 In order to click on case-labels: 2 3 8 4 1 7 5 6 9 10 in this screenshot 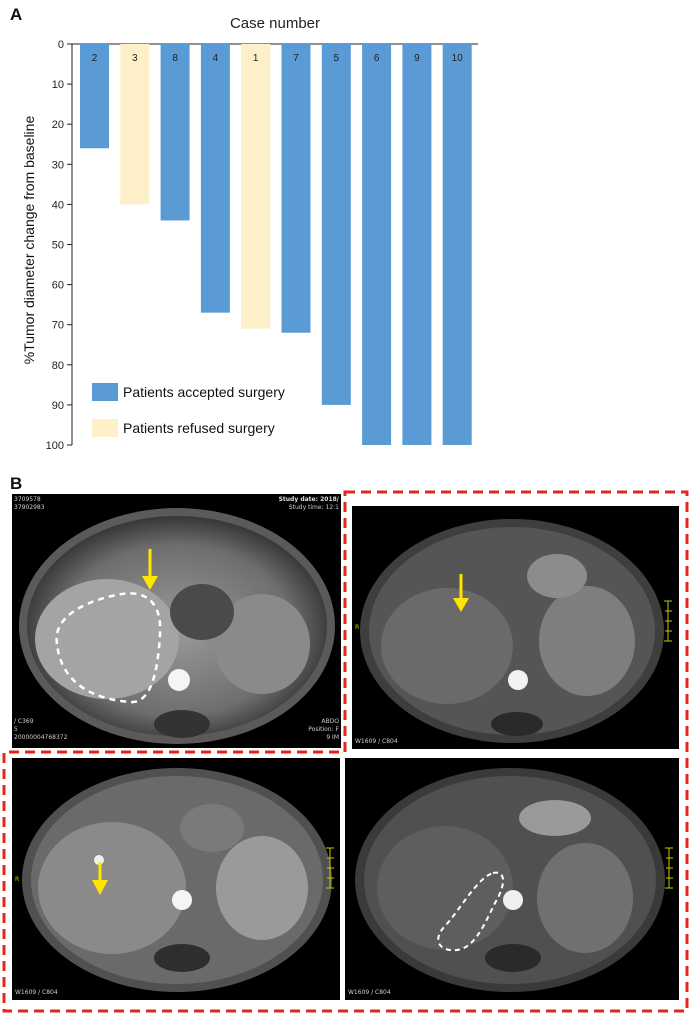, I will do `click(277, 58)`.